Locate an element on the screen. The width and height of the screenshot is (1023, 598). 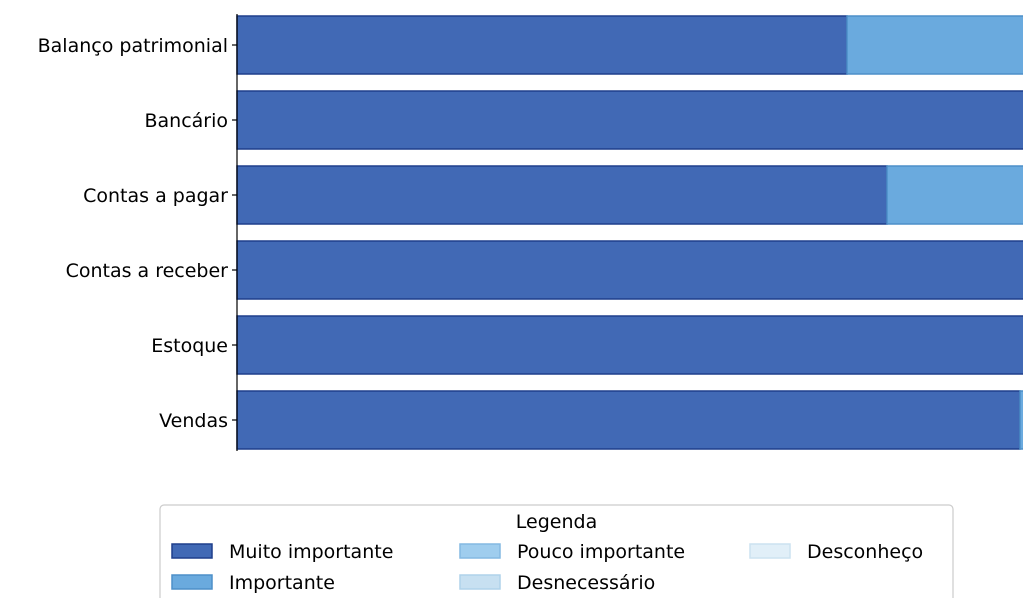
legend-title: Legenda is located at coordinates (556, 522).